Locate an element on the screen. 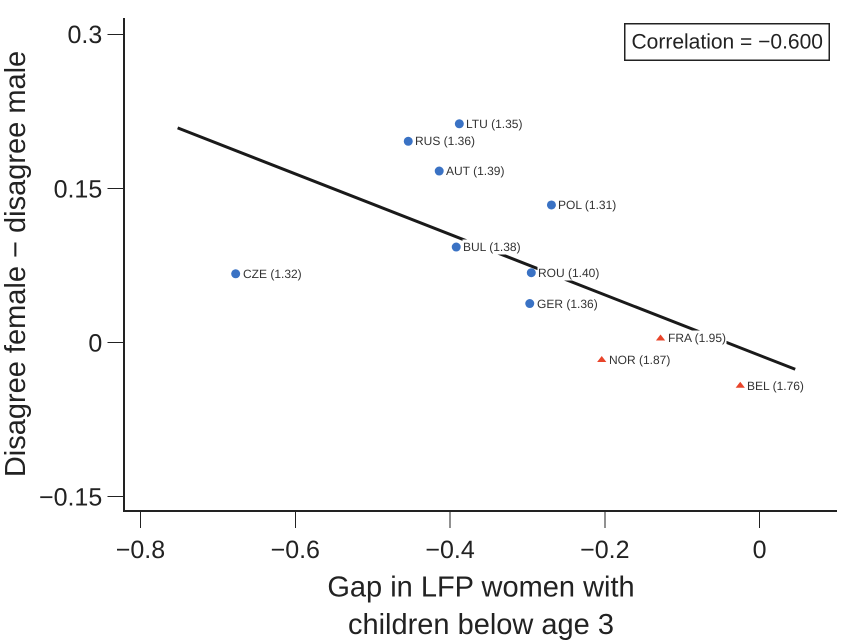  x-tick-label: −0.8 is located at coordinates (141, 550).